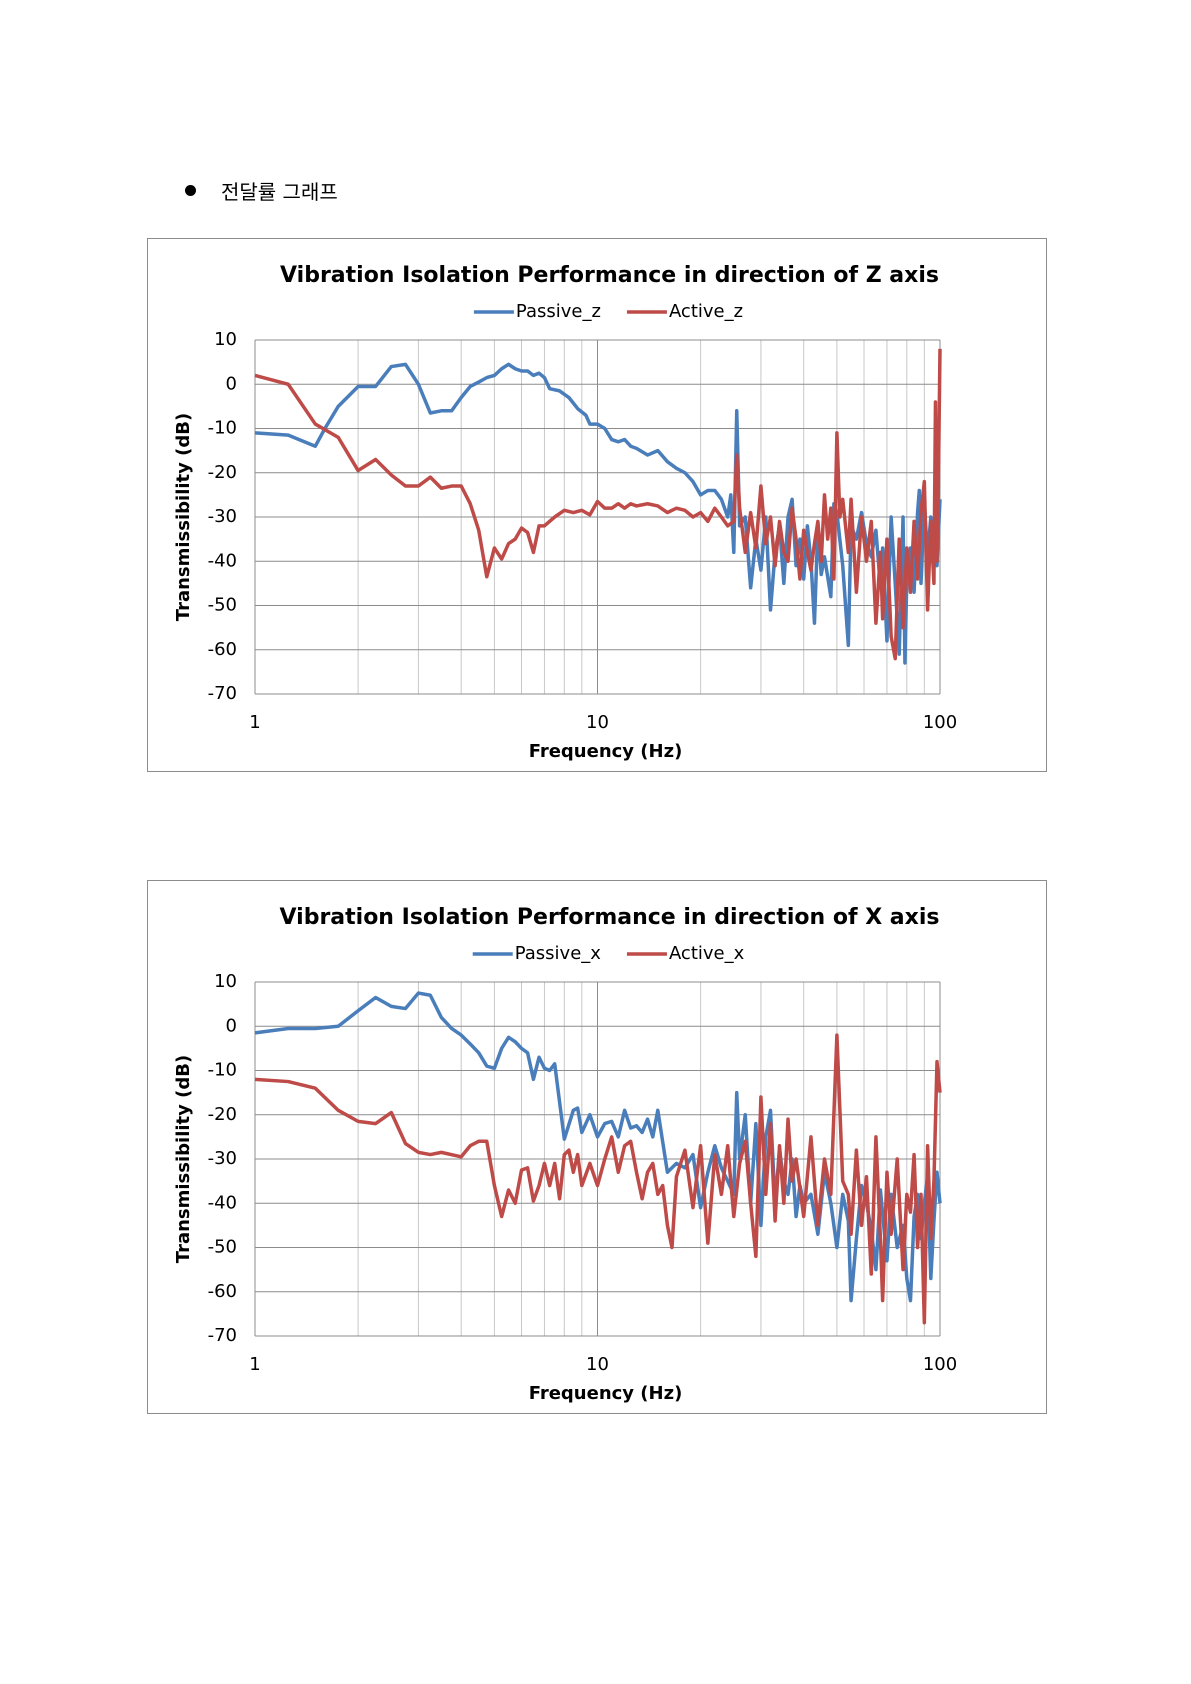  Describe the element at coordinates (558, 953) in the screenshot. I see `legend-label: Passive_x` at that location.